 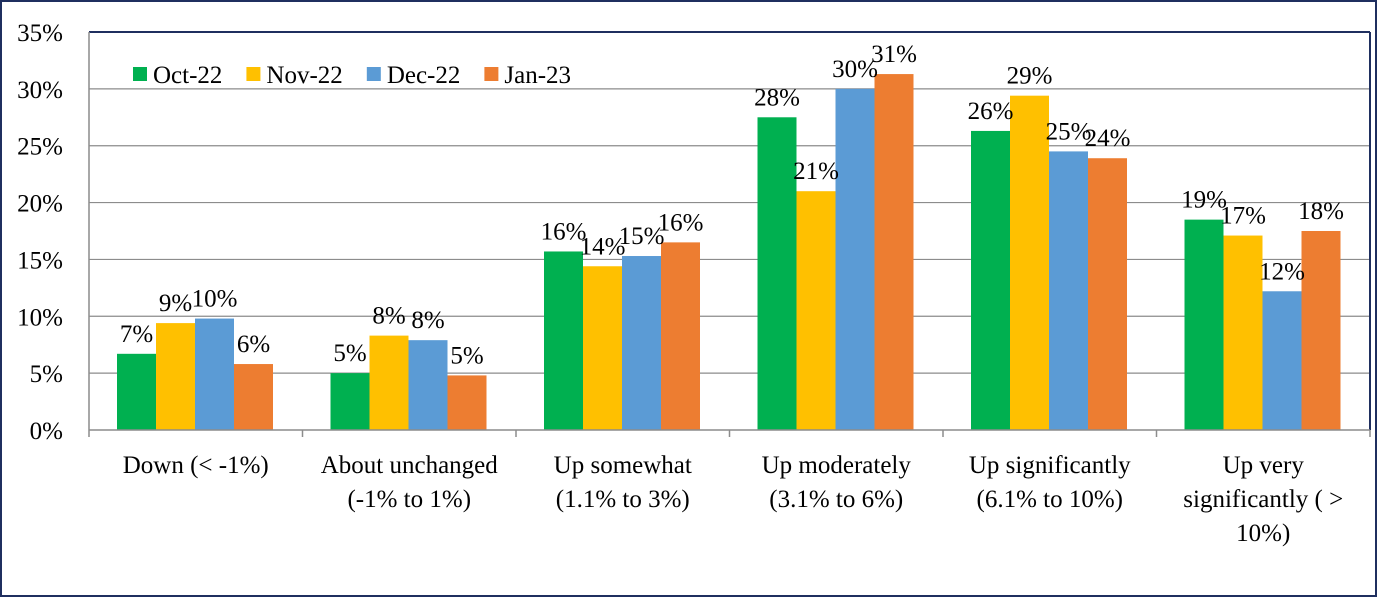 I want to click on legend-label: Jan-23, so click(x=537, y=75).